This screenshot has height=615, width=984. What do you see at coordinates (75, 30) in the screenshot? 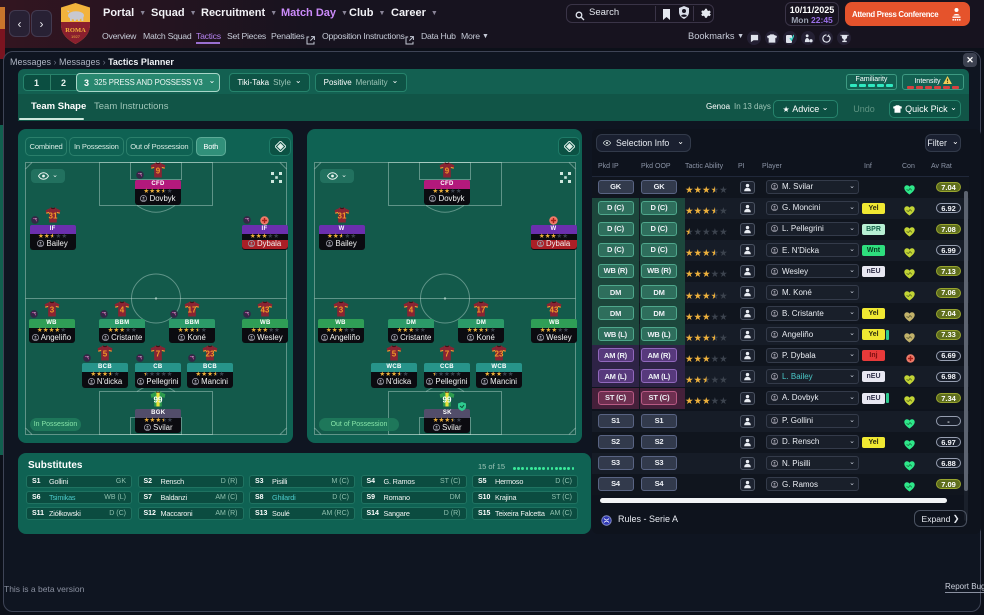
I see `svg-text: ROMA` at bounding box center [75, 30].